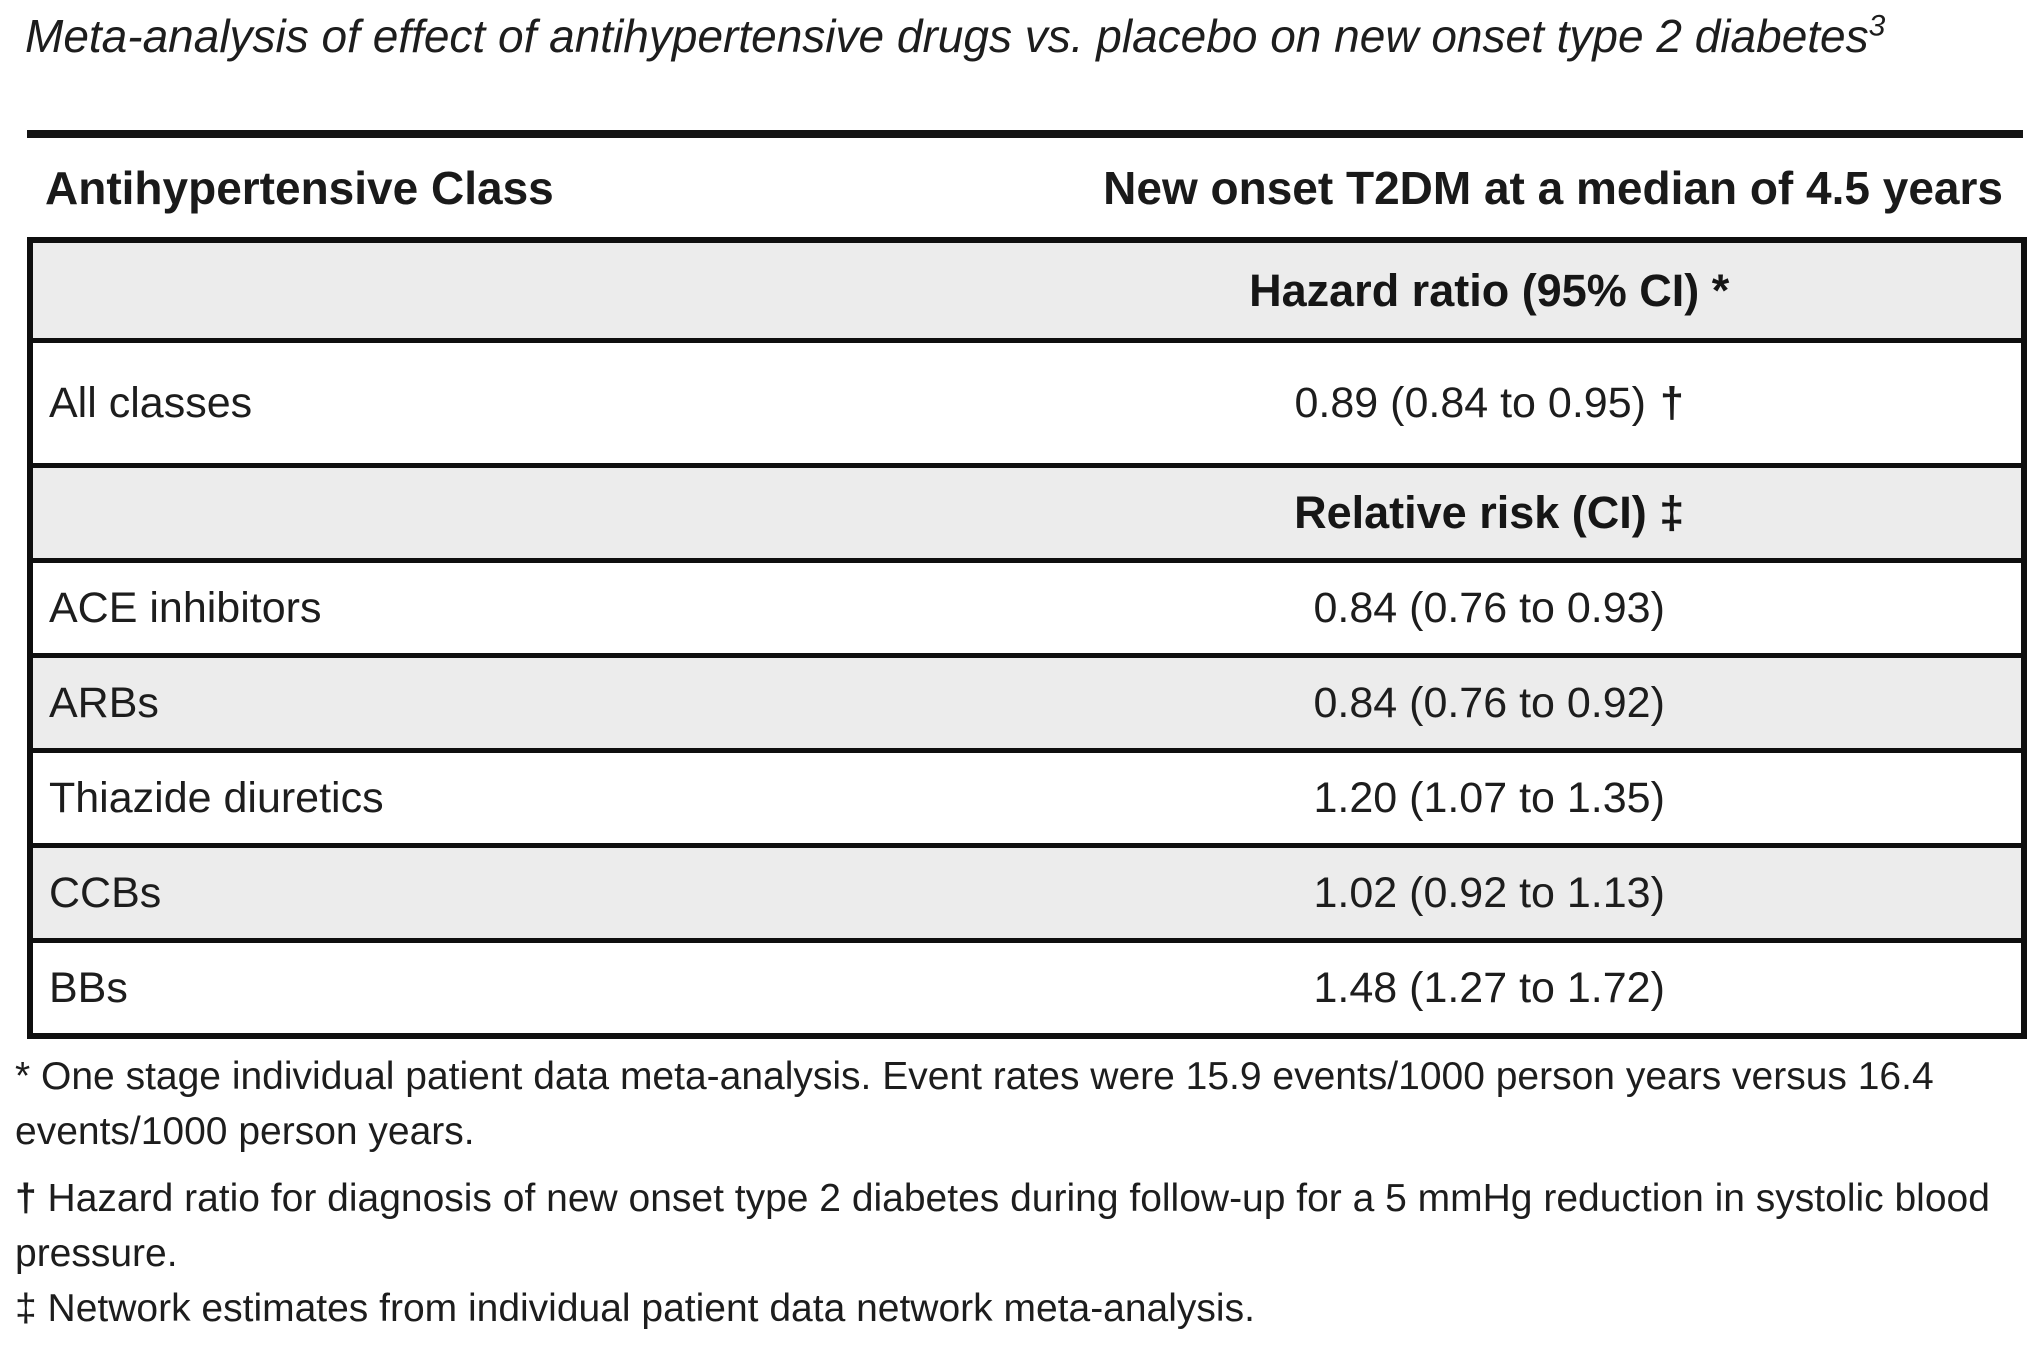 The height and width of the screenshot is (1370, 2034). I want to click on value-text: 1.20 (1.07 to 1.35), so click(1489, 797).